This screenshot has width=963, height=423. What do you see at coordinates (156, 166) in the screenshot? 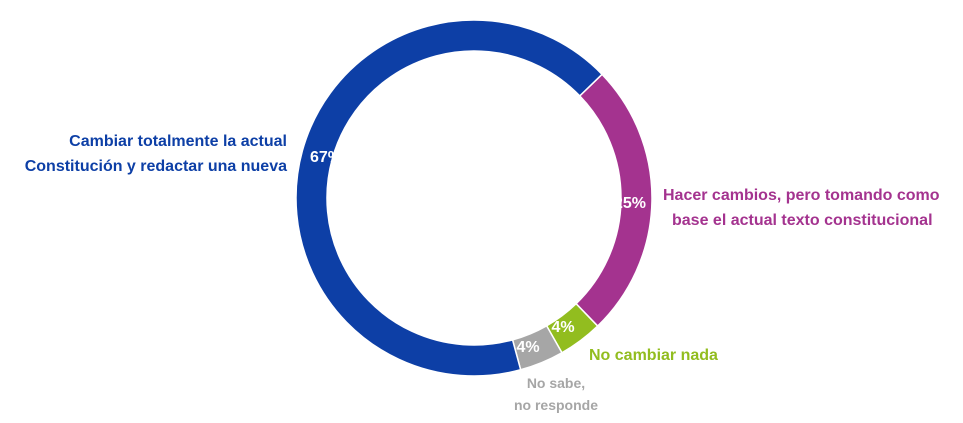
I see `category-label-cambiar-totalmente-line2: Constitución y redactar una nueva` at bounding box center [156, 166].